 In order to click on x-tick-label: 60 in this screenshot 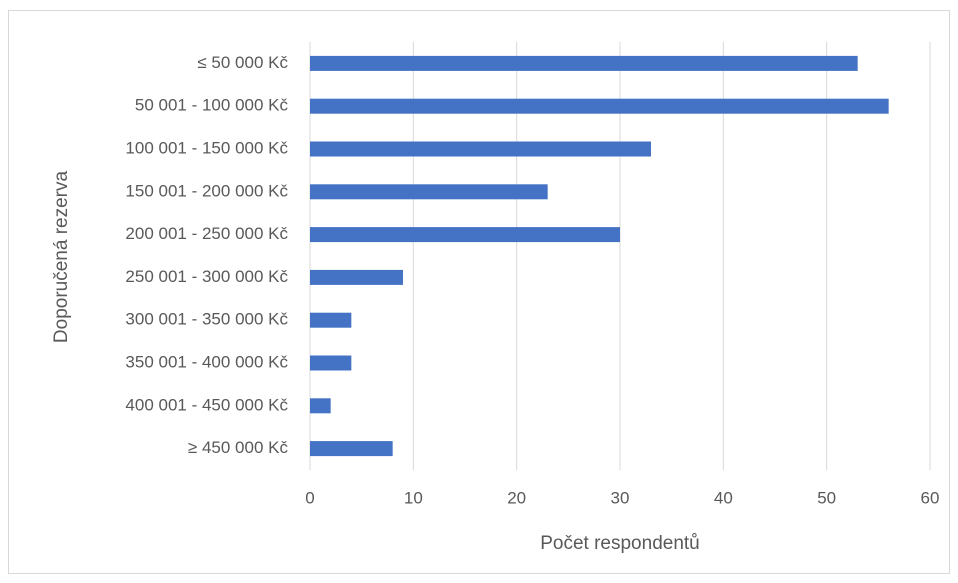, I will do `click(930, 497)`.